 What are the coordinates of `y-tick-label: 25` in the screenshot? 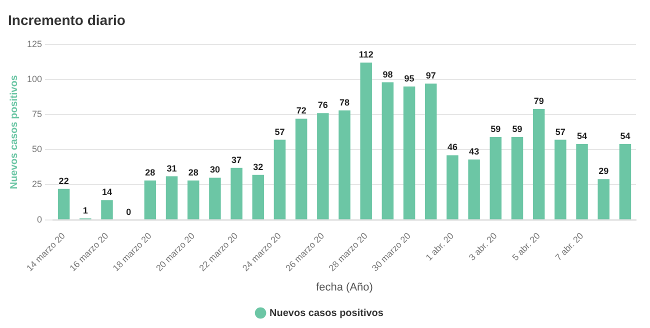 It's located at (37, 184).